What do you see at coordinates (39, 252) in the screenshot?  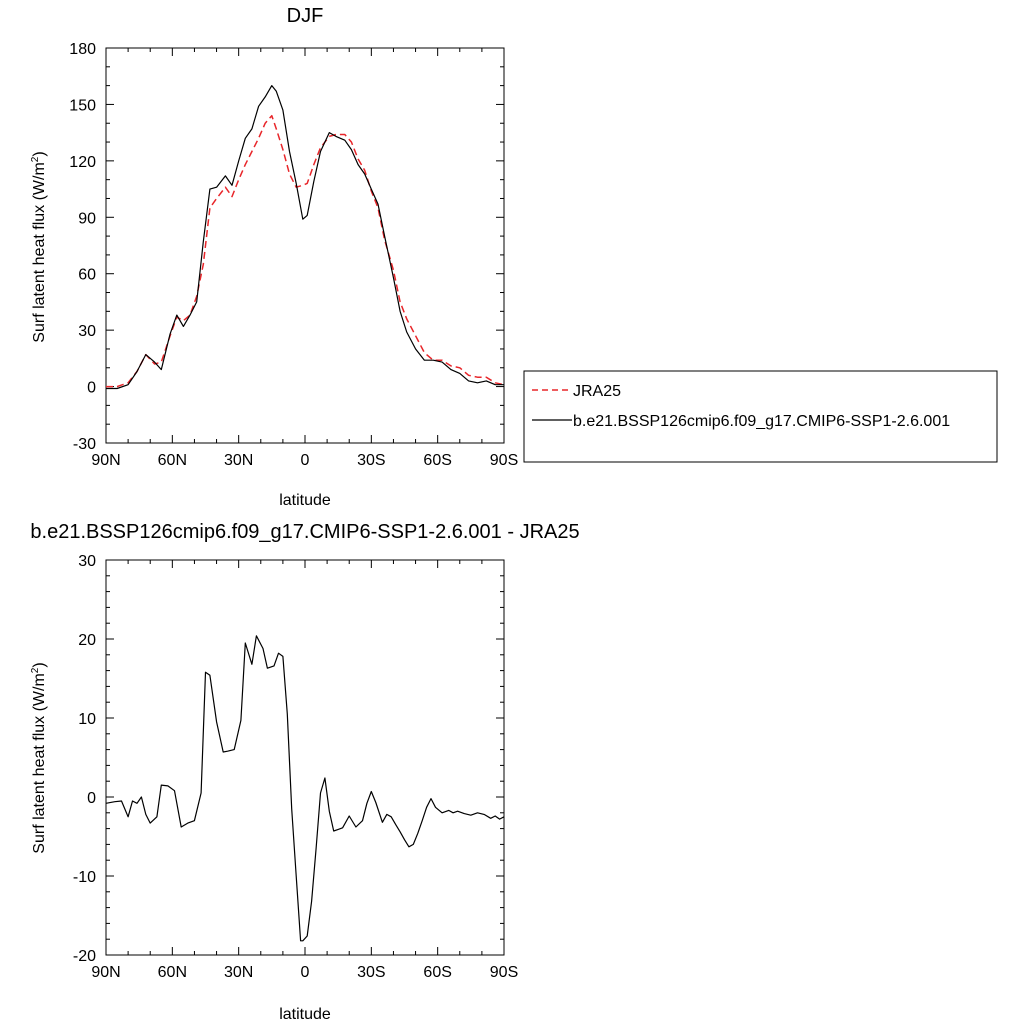 I see `panel-mean-ylabel-main: Surf latent heat flux (W/m` at bounding box center [39, 252].